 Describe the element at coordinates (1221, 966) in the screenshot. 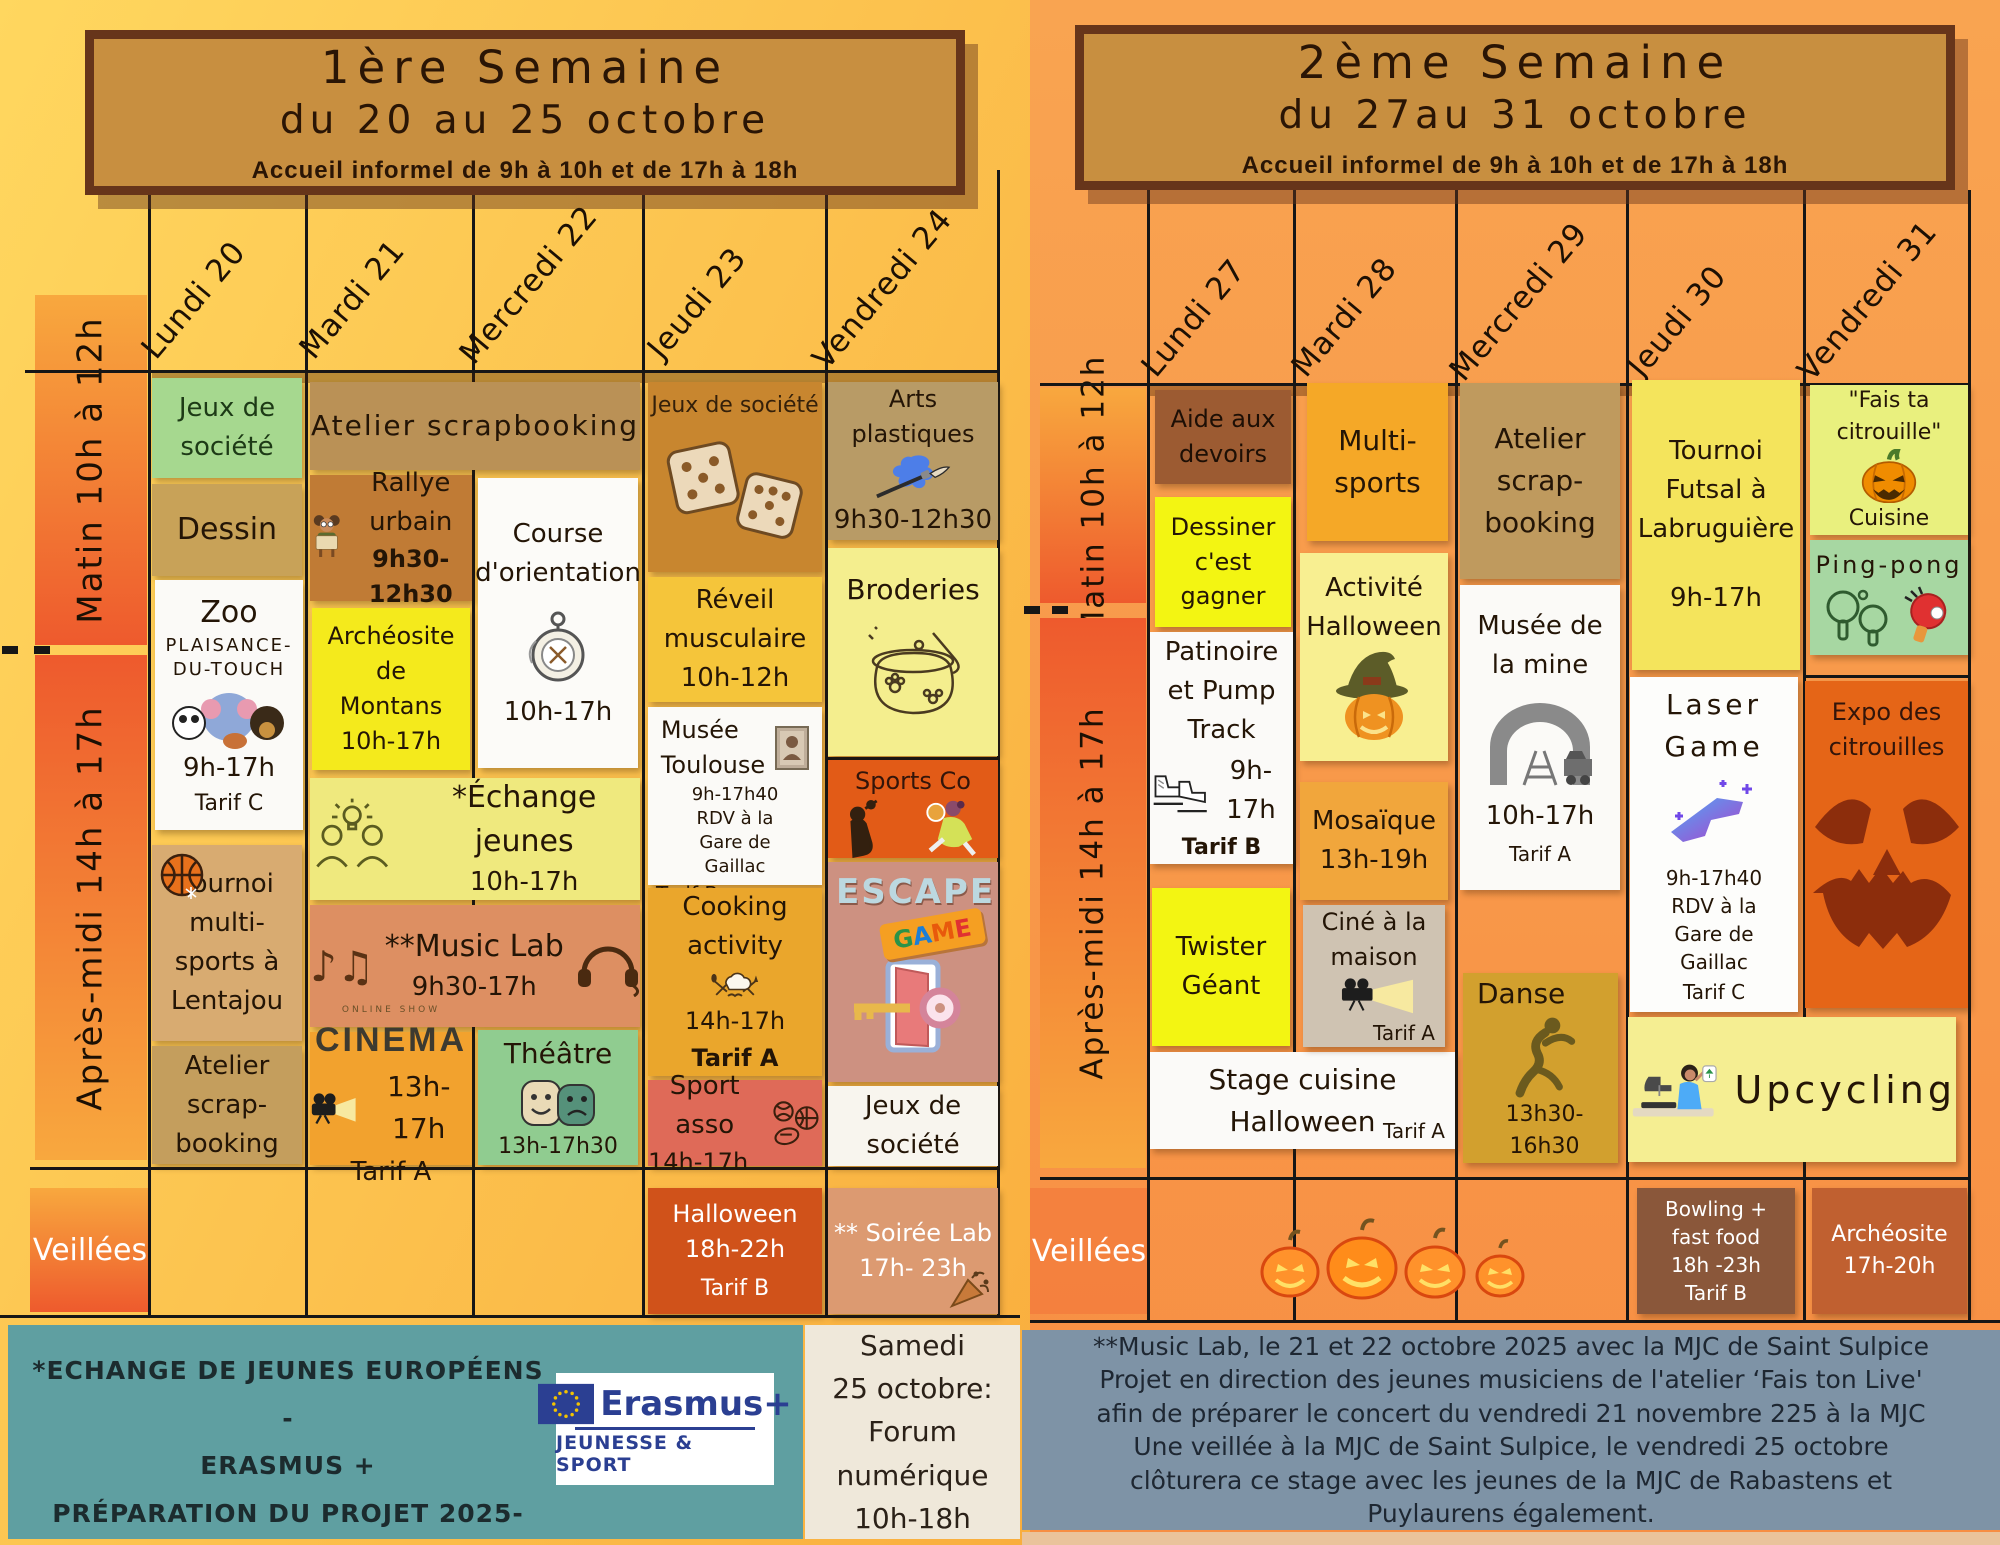

I see `card-text: Twister Géant` at that location.